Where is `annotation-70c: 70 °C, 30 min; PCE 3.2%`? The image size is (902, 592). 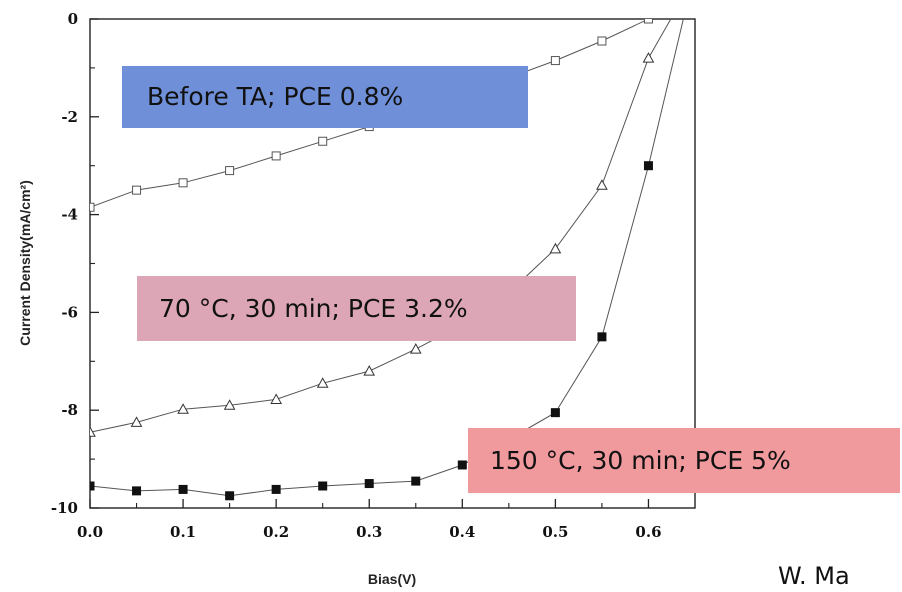 annotation-70c: 70 °C, 30 min; PCE 3.2% is located at coordinates (356, 308).